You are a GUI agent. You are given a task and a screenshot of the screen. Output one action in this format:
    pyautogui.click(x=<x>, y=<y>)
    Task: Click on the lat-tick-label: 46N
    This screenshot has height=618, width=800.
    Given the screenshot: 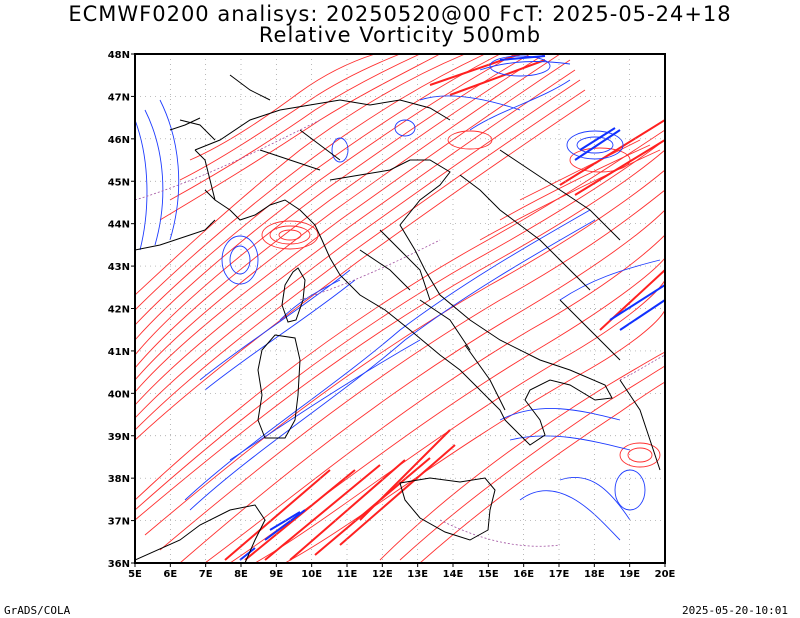 What is the action you would take?
    pyautogui.click(x=119, y=140)
    